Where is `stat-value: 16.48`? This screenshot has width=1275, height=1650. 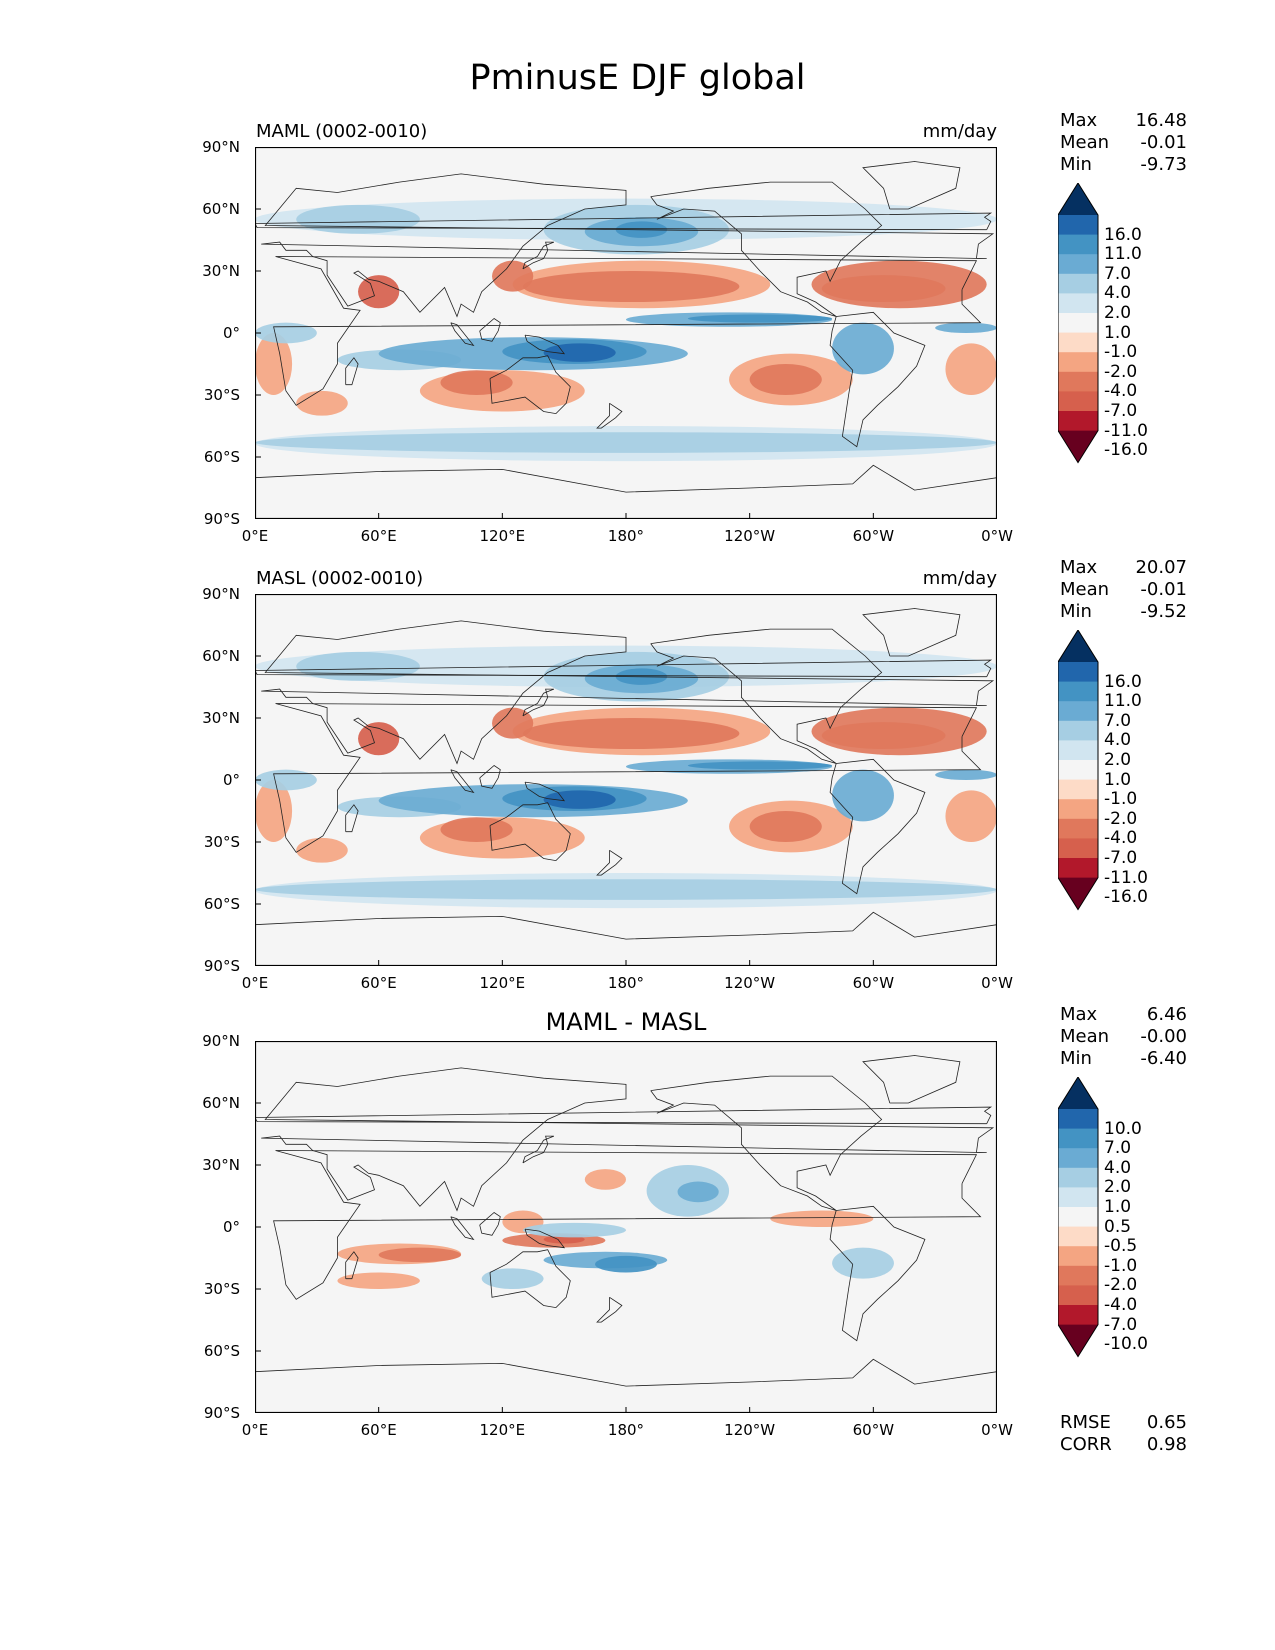
stat-value: 16.48 is located at coordinates (1161, 120).